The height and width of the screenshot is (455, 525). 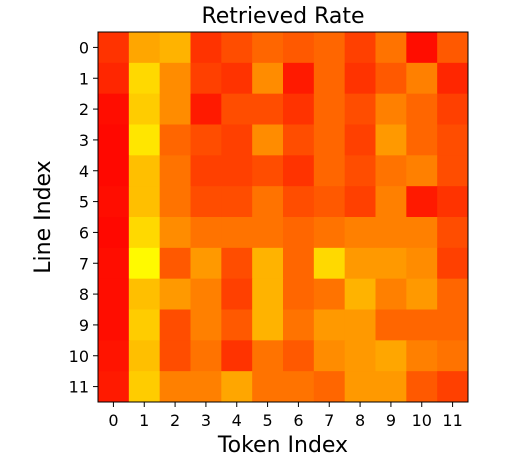 I want to click on x-tick-label: 6, so click(x=298, y=420).